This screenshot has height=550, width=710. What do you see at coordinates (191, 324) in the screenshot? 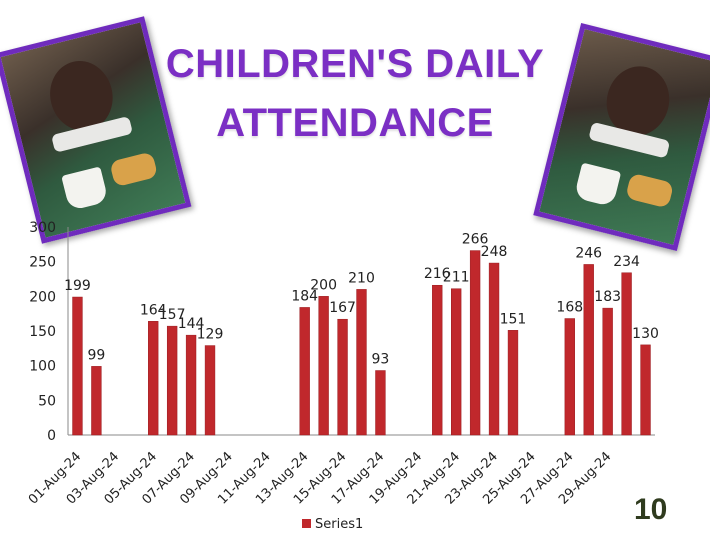
I see `data-label: 144` at bounding box center [191, 324].